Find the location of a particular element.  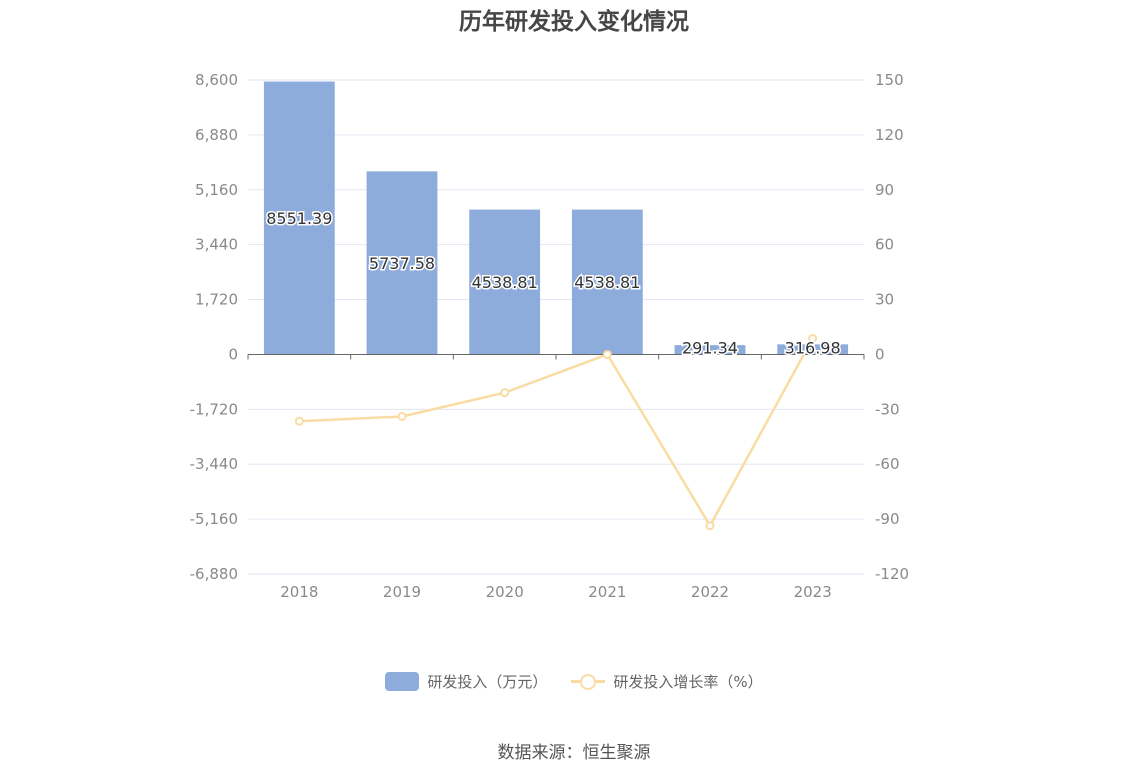

y-left-tick-label: 8,600 is located at coordinates (216, 80).